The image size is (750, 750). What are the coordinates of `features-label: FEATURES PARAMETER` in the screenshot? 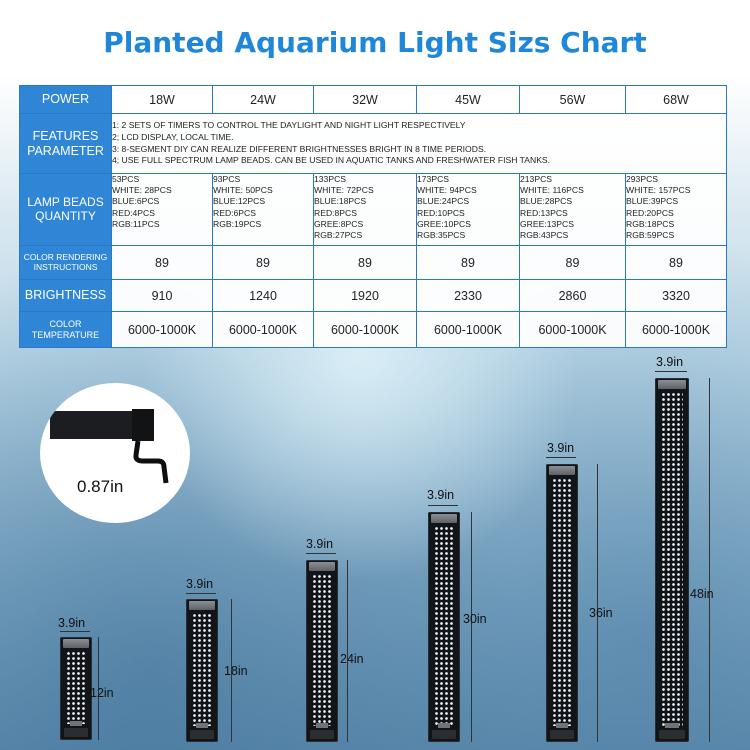 It's located at (65, 143).